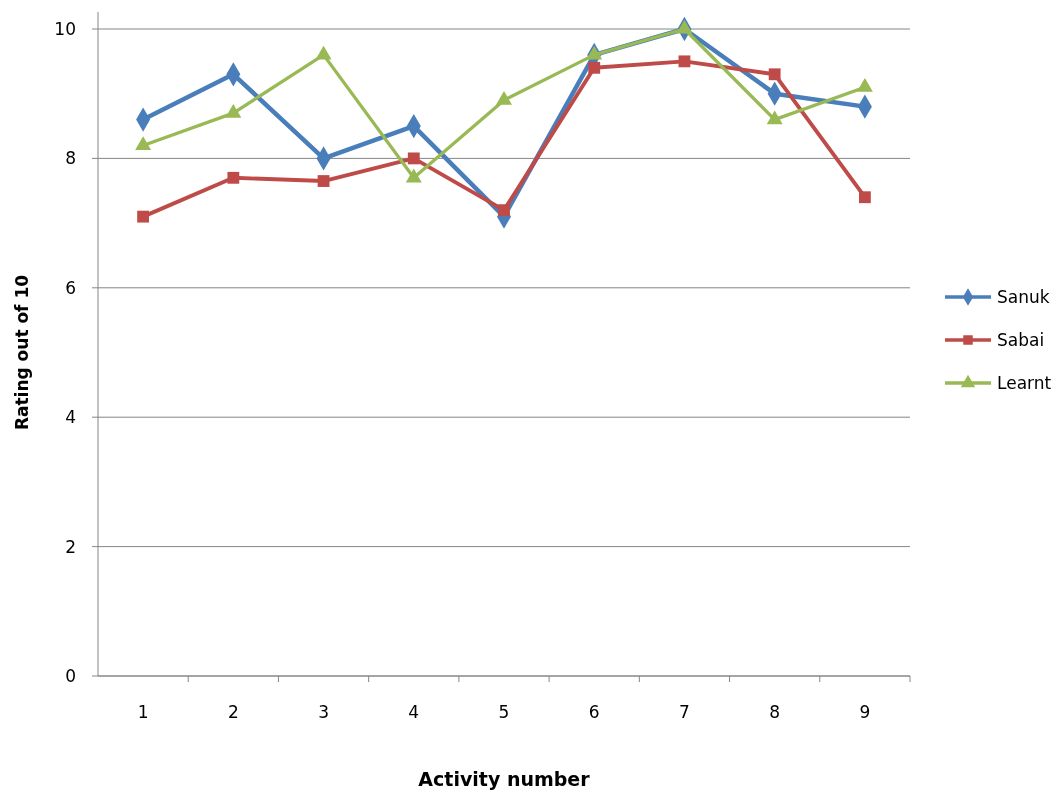 The width and height of the screenshot is (1064, 802). I want to click on y-axis-title: Rating out of 10, so click(22, 352).